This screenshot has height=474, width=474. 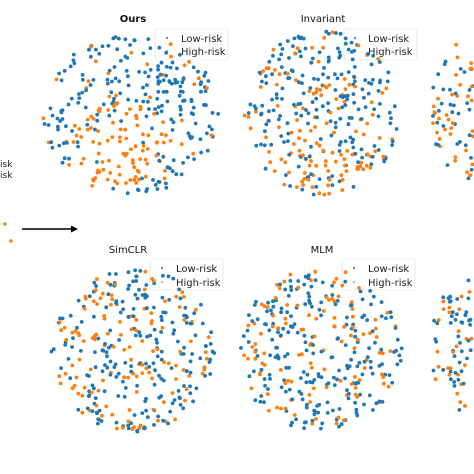 What do you see at coordinates (6, 165) in the screenshot?
I see `side-legend-label-1: isk` at bounding box center [6, 165].